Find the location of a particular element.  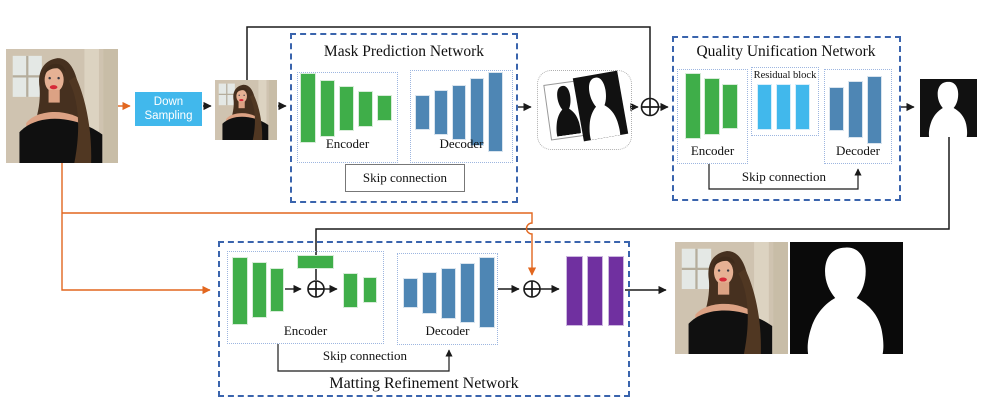

mask-feature-bar is located at coordinates (315, 262).